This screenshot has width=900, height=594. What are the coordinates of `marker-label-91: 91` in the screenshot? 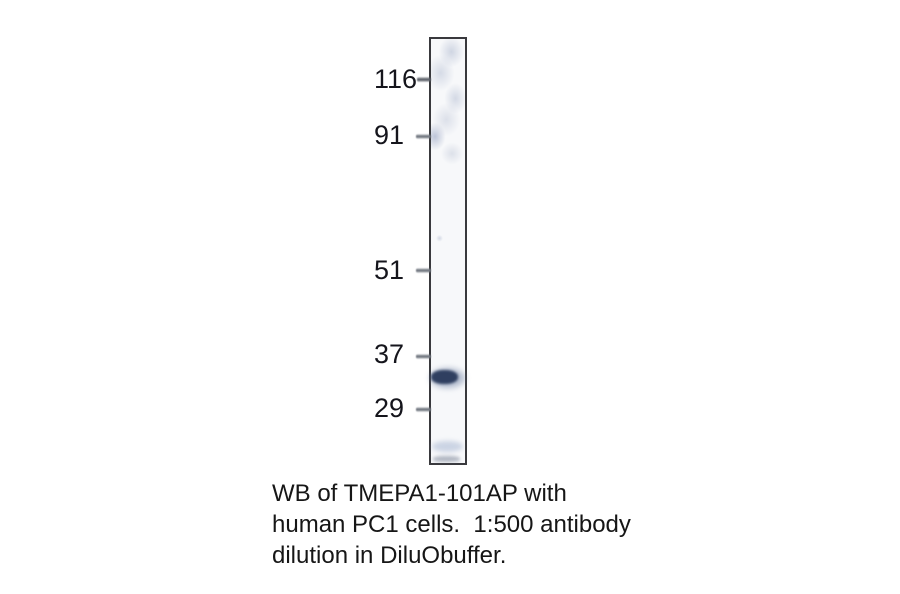 It's located at (389, 135).